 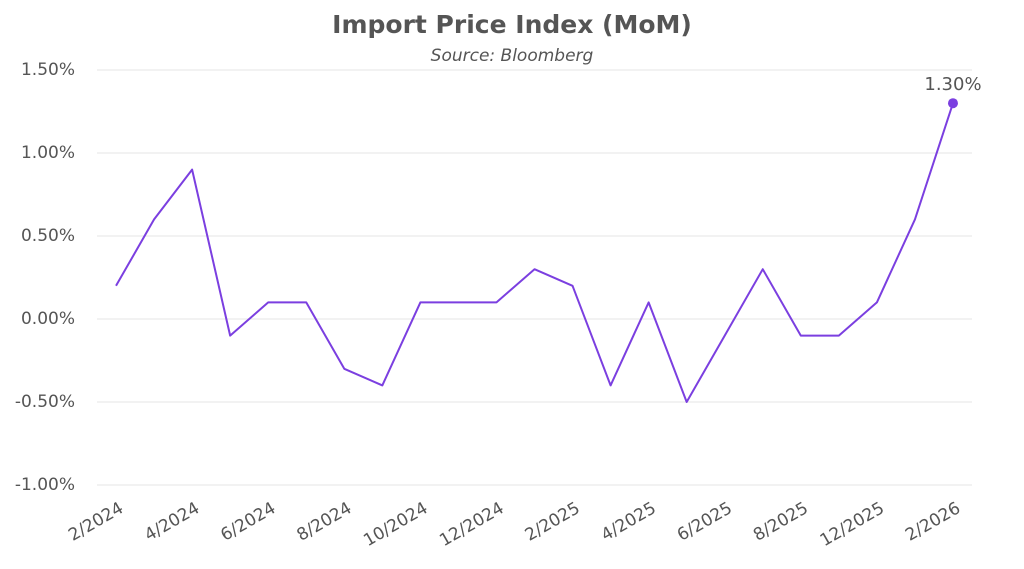 I want to click on x-tick-label: 4/2025, so click(x=629, y=521).